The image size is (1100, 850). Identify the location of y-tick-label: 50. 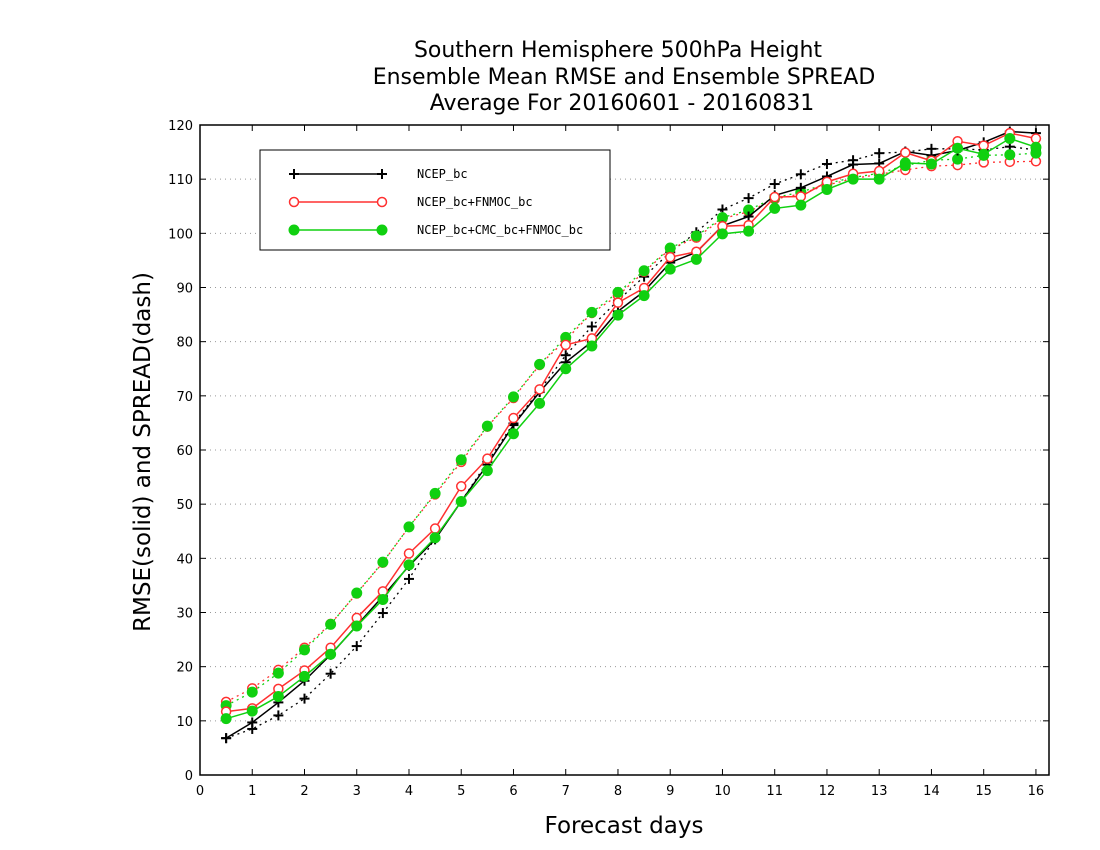
(184, 505).